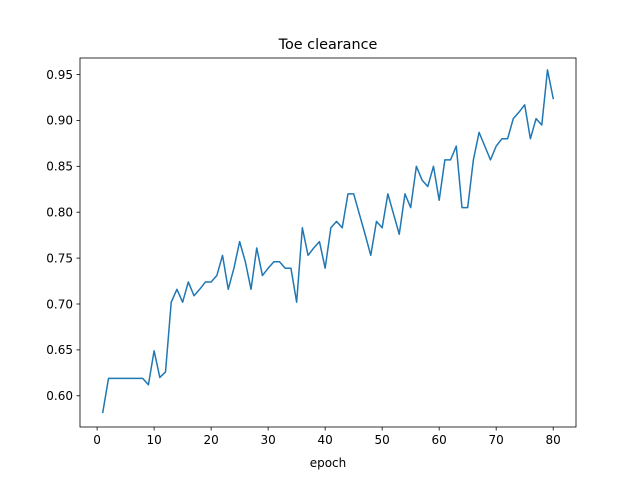  Describe the element at coordinates (59, 396) in the screenshot. I see `y-tick-label: 0.60` at that location.